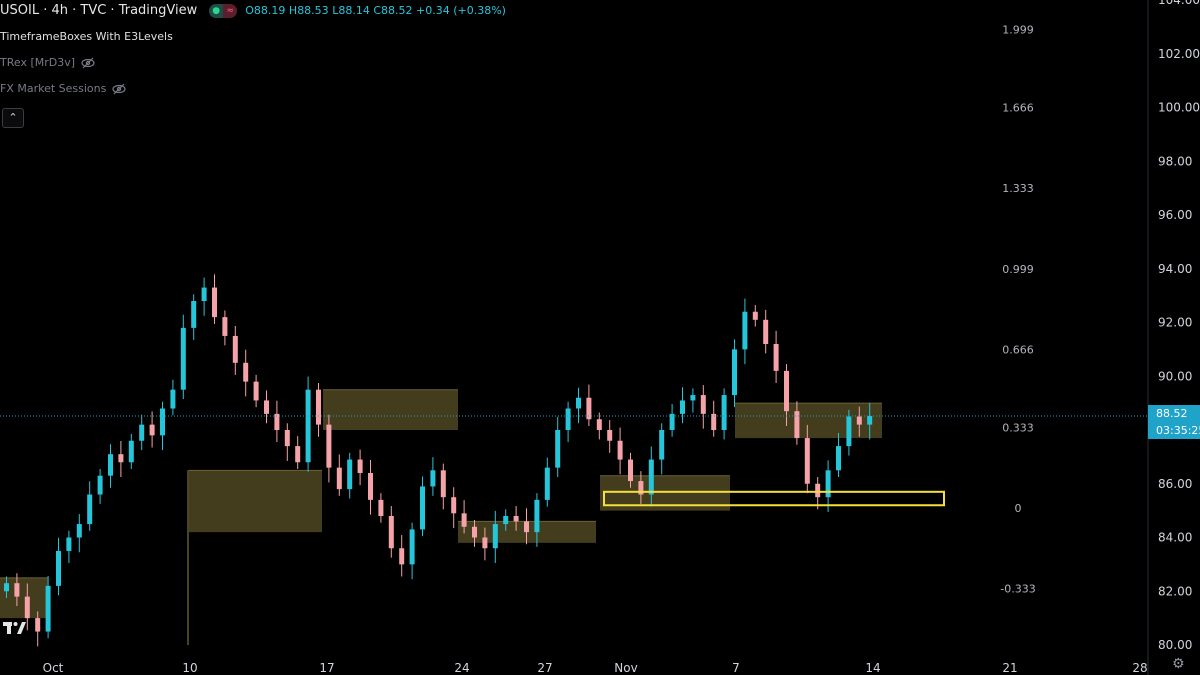 Image resolution: width=1200 pixels, height=675 pixels. Describe the element at coordinates (1174, 413) in the screenshot. I see `current-price-label: 88.52` at that location.